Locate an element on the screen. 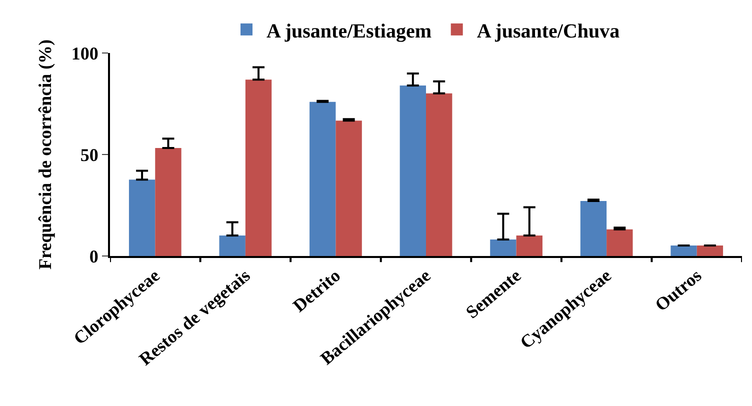 The height and width of the screenshot is (406, 752). y-axis-title: Frequência de ocorrência (%) is located at coordinates (45, 154).